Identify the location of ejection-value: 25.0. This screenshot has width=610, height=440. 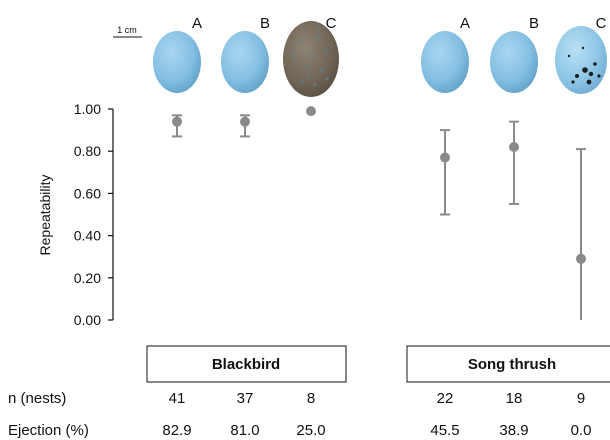
(310, 430).